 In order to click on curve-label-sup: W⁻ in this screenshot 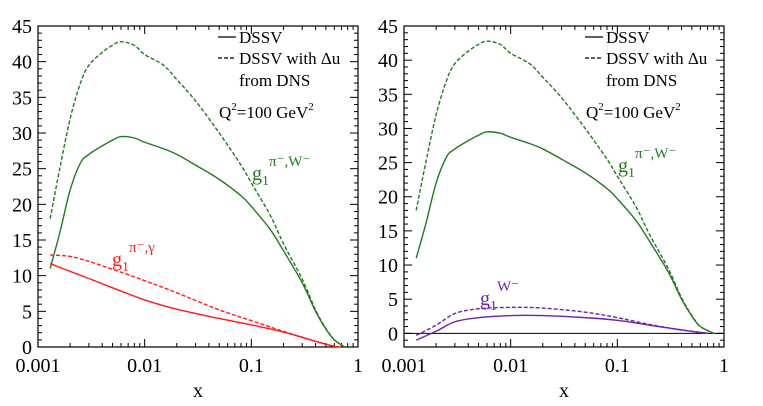, I will do `click(508, 287)`.